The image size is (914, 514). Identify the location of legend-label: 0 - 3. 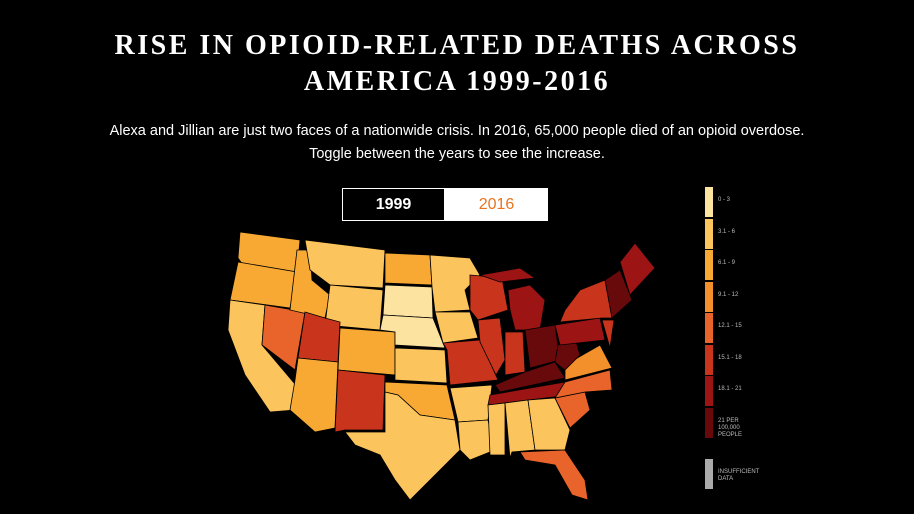
(724, 200).